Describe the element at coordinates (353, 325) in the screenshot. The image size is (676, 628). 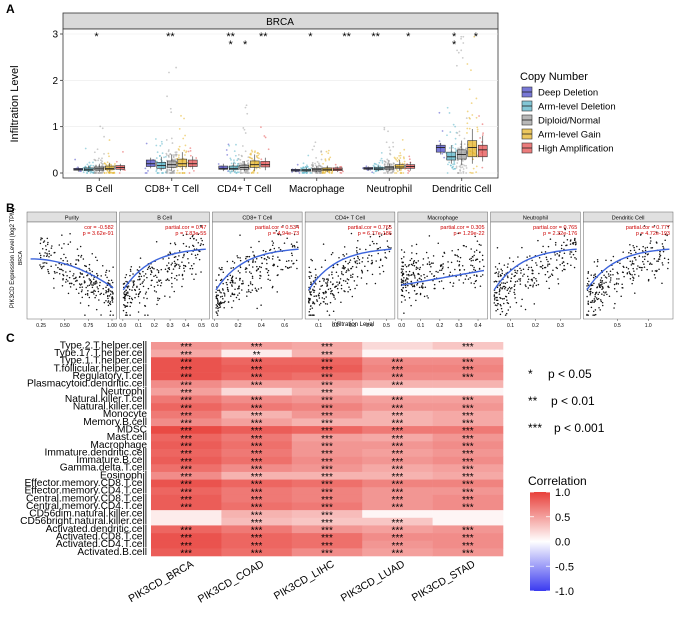
I see `x-axis-label-b: Infiltration Level` at that location.